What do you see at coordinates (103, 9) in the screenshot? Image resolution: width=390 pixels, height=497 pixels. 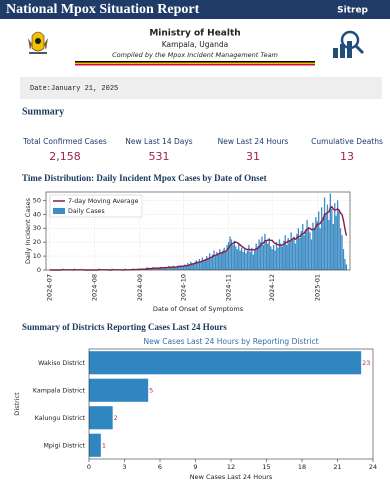 I see `report-title: National Mpox Situation Report` at bounding box center [103, 9].